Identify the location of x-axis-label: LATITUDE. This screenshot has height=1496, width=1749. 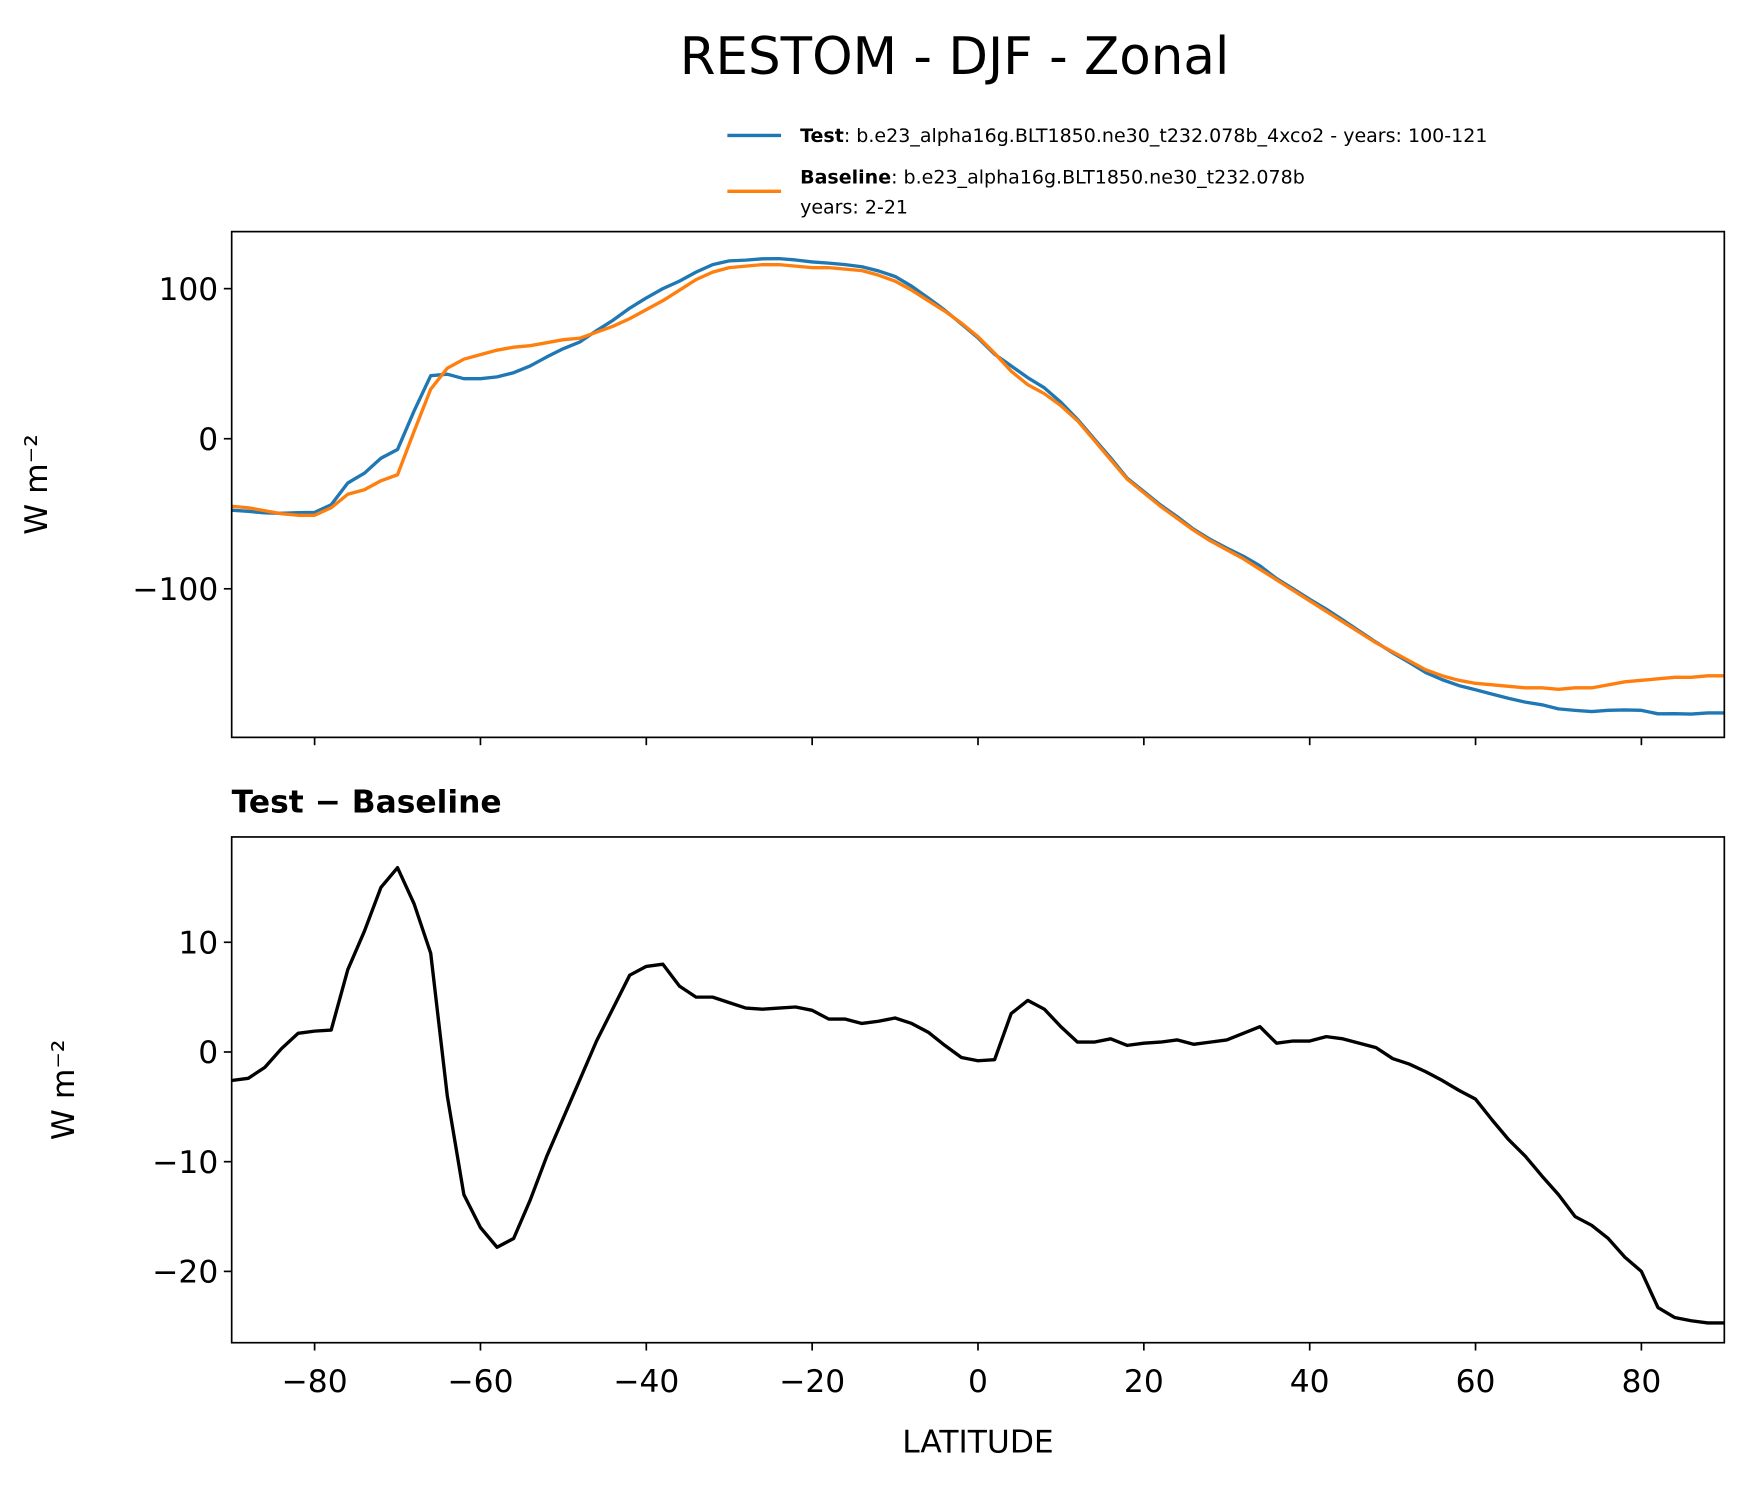
(977, 1442).